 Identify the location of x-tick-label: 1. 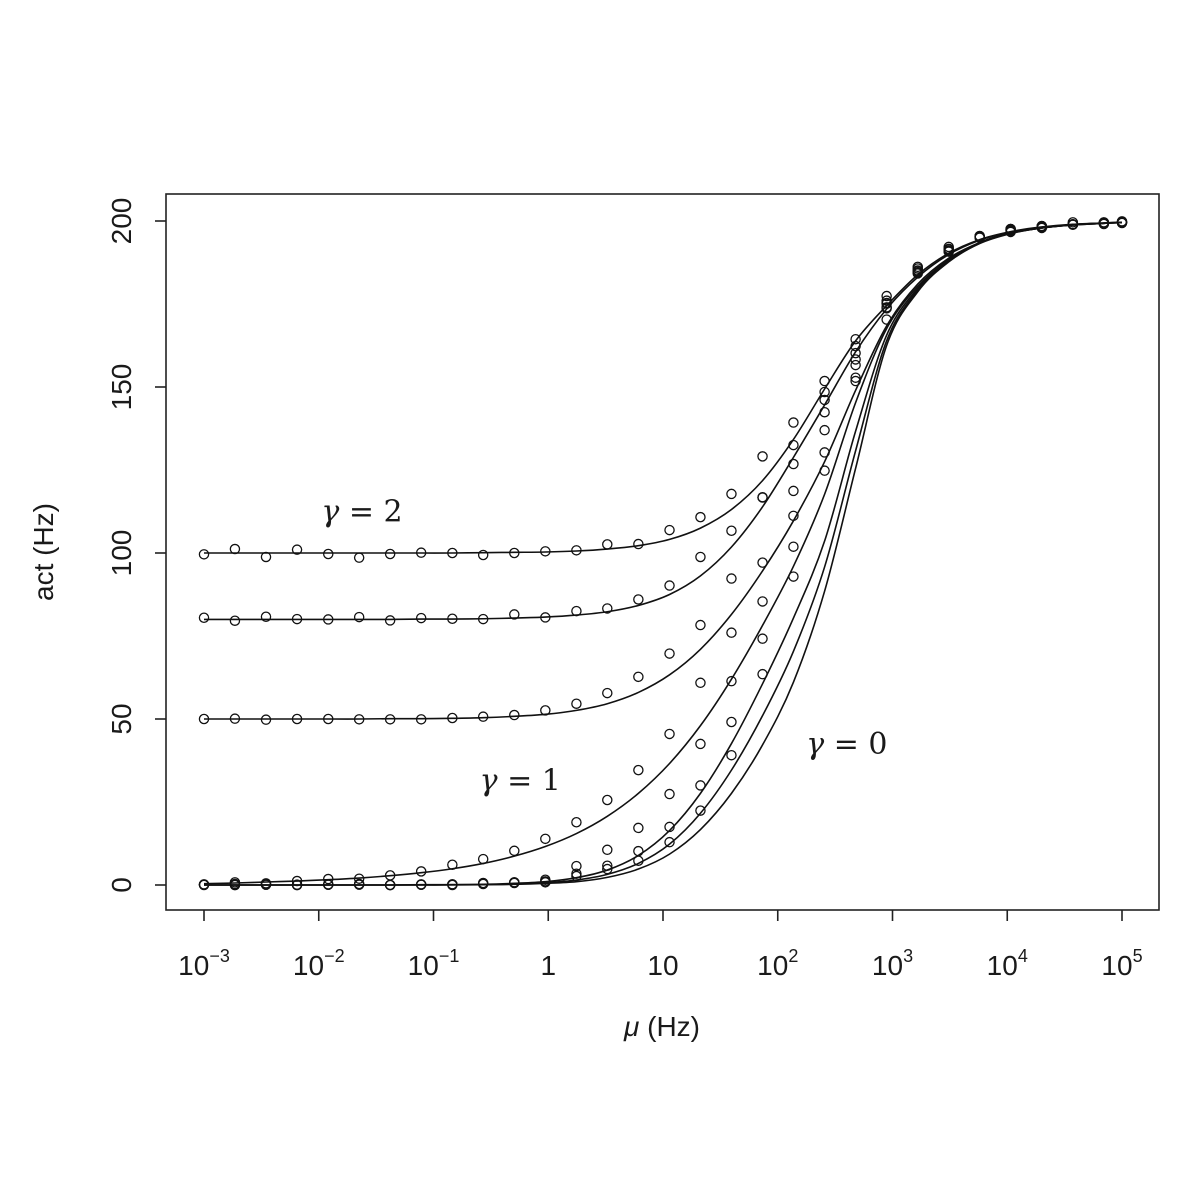
(548, 965).